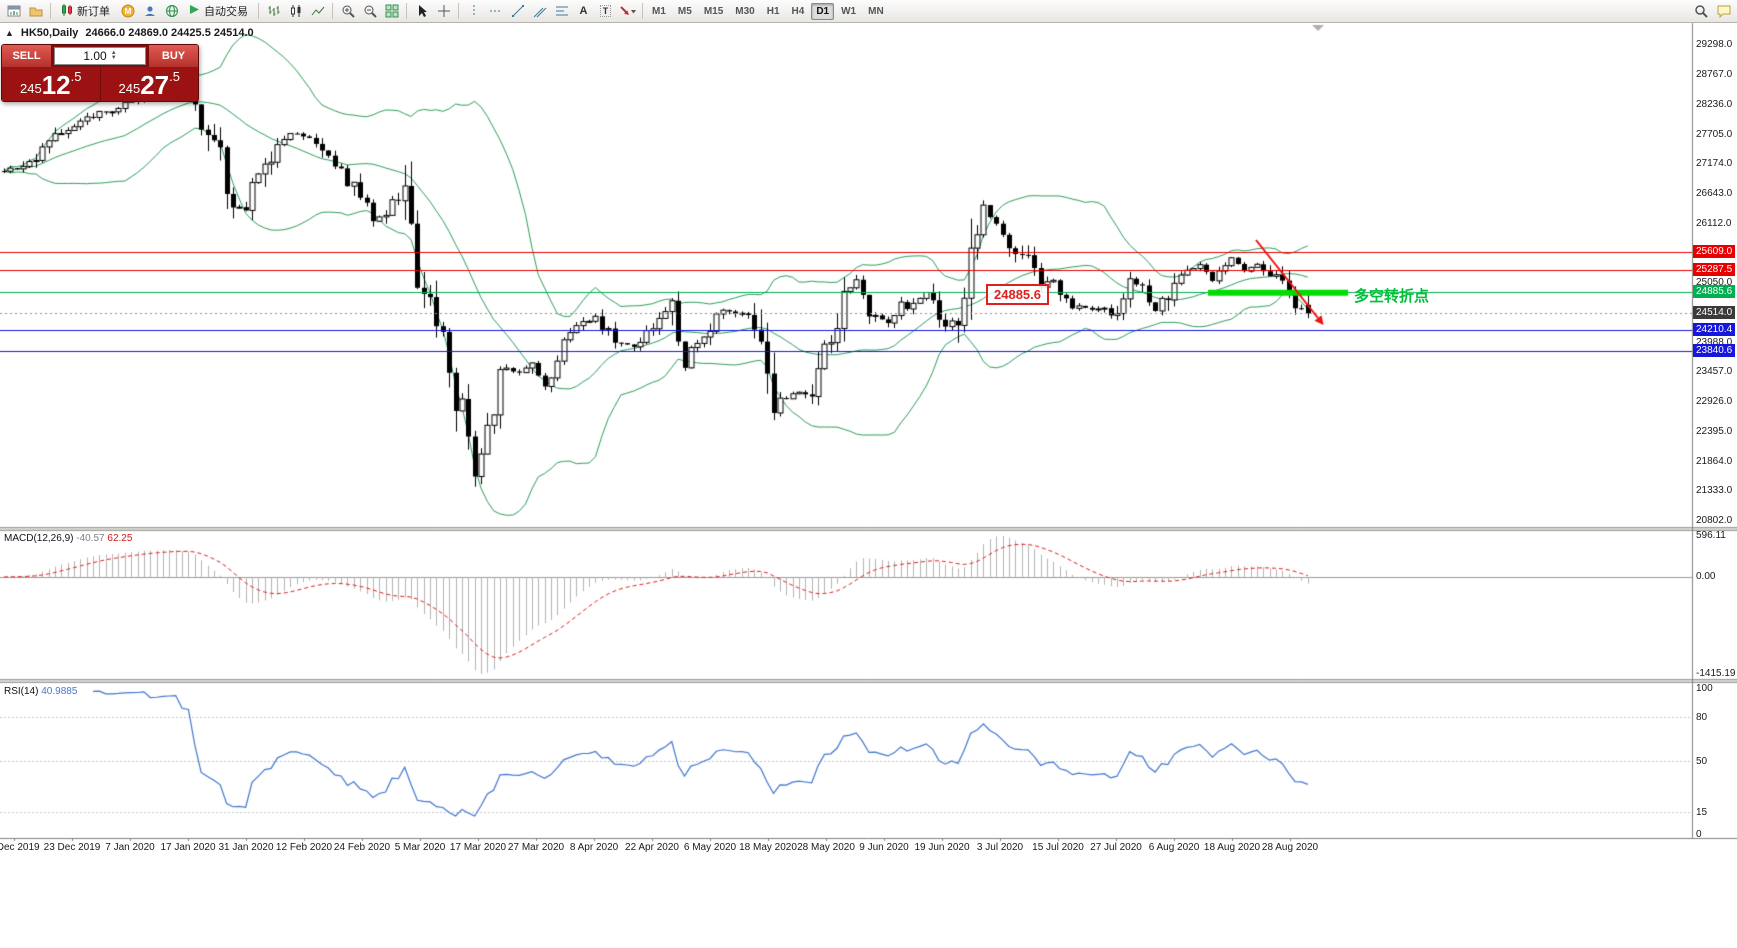  Describe the element at coordinates (876, 11) in the screenshot. I see `timeframe-button-mn: MN` at that location.